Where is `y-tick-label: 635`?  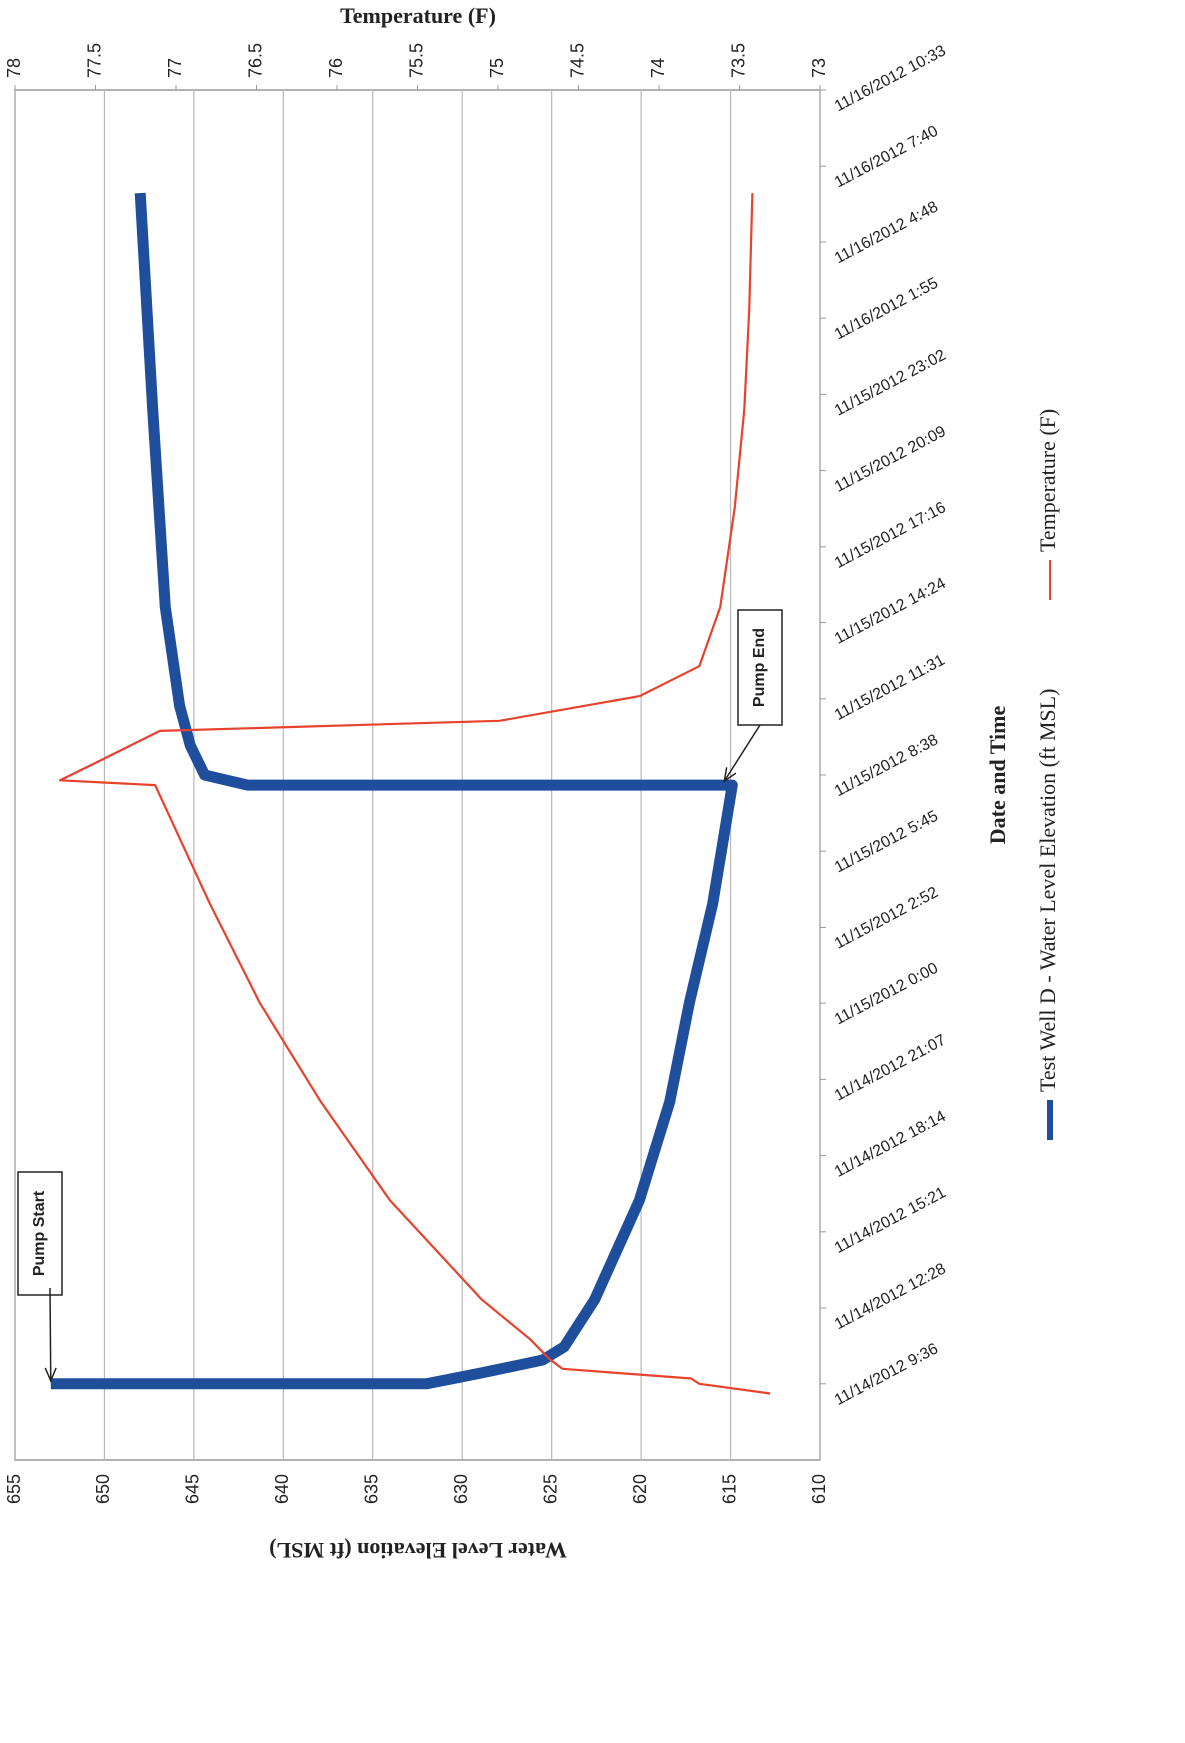 y-tick-label: 635 is located at coordinates (372, 1489).